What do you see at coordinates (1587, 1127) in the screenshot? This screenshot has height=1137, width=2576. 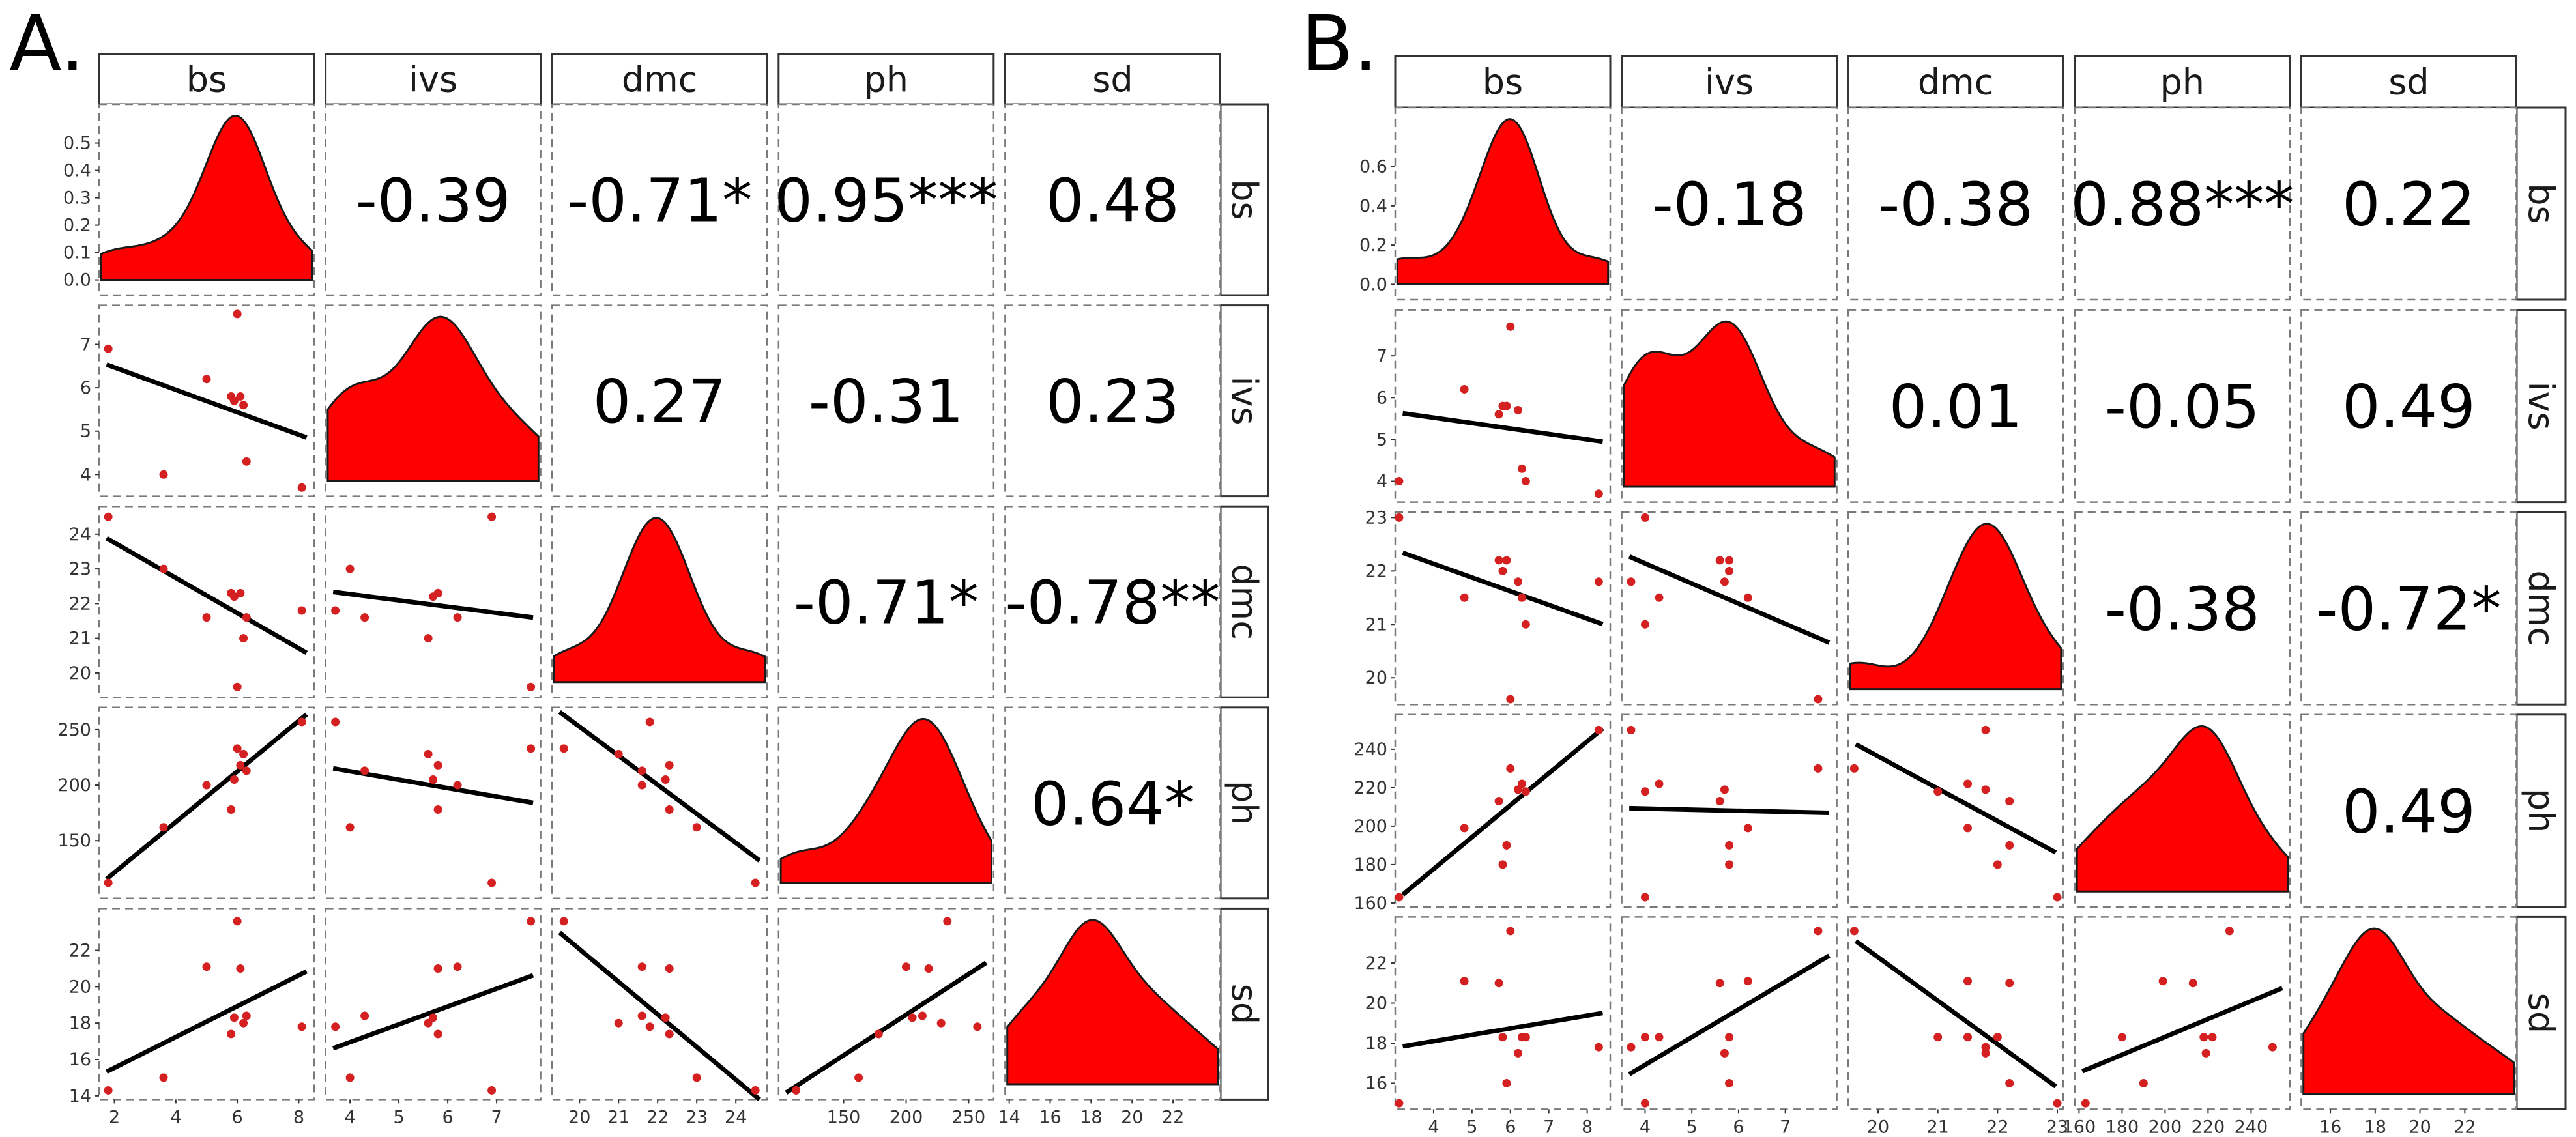 I see `x-tick-label: 8` at bounding box center [1587, 1127].